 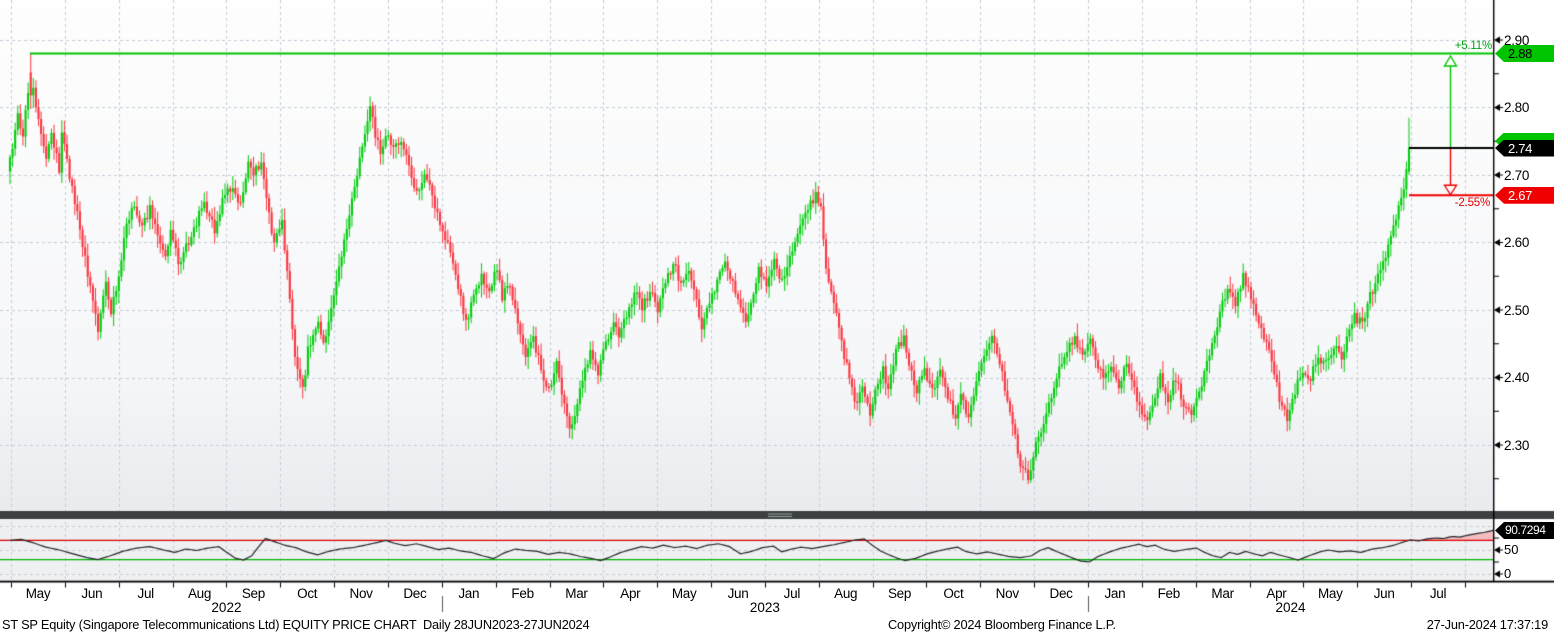 I want to click on year-label: 2023, so click(x=764, y=607).